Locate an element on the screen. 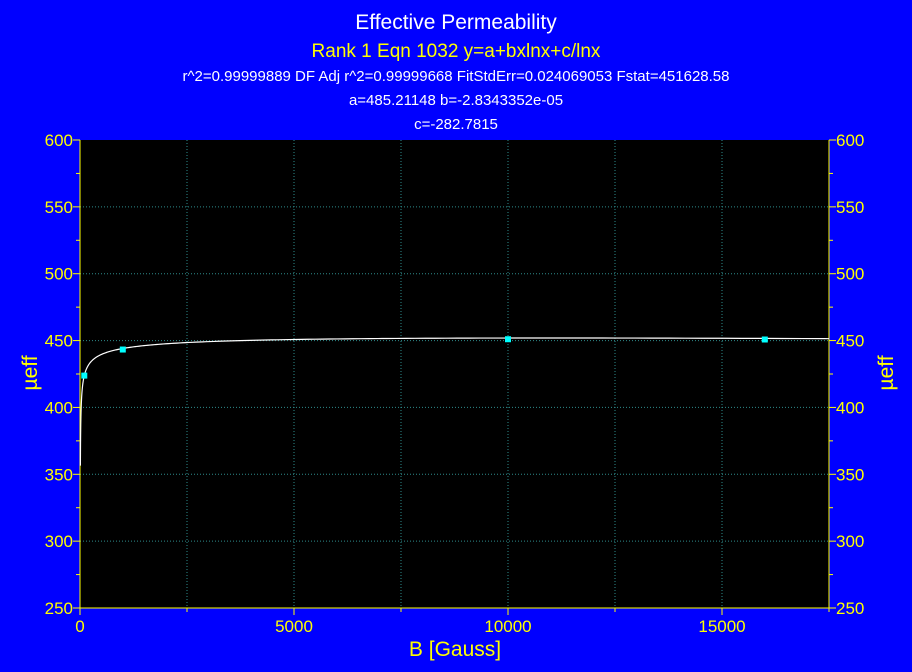  y-tick-label-left: 450 is located at coordinates (59, 341).